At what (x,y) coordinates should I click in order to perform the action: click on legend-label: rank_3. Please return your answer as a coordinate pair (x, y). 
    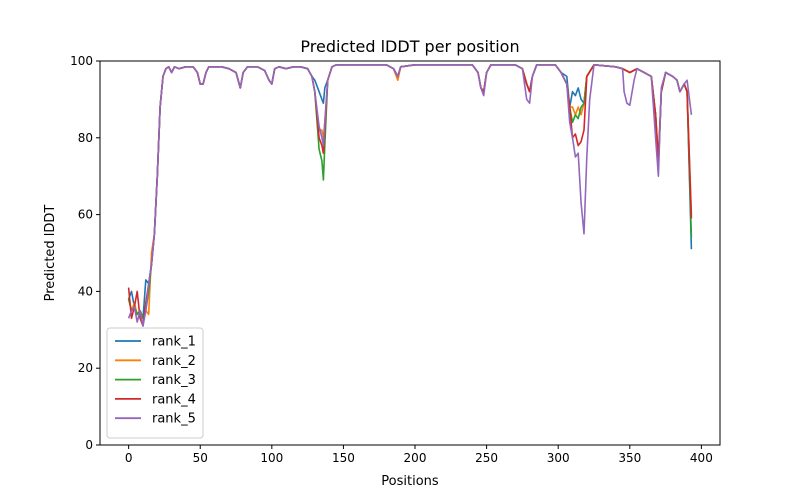
    Looking at the image, I should click on (174, 380).